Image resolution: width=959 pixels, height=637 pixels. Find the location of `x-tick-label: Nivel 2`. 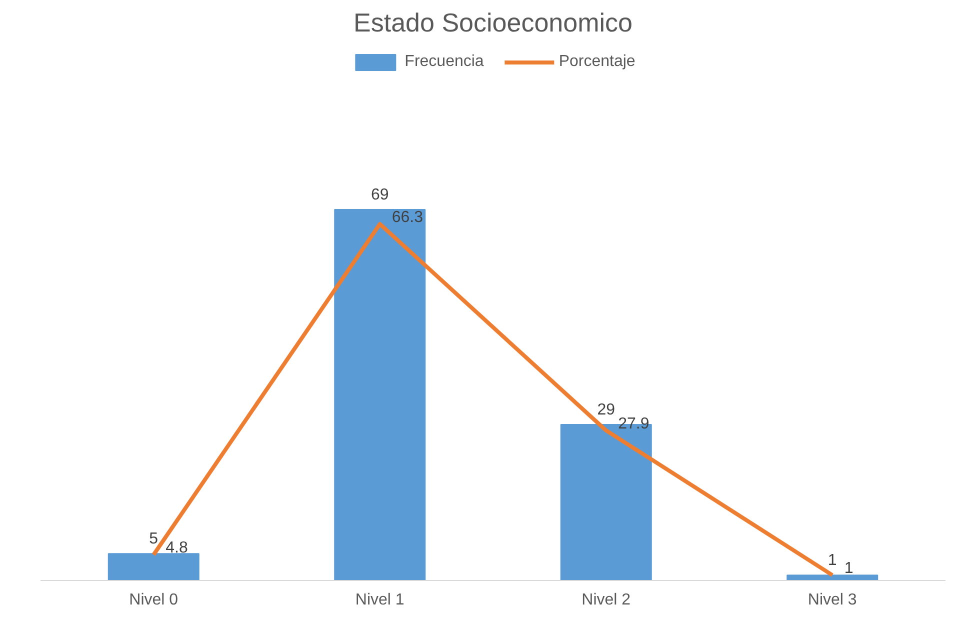

x-tick-label: Nivel 2 is located at coordinates (606, 600).